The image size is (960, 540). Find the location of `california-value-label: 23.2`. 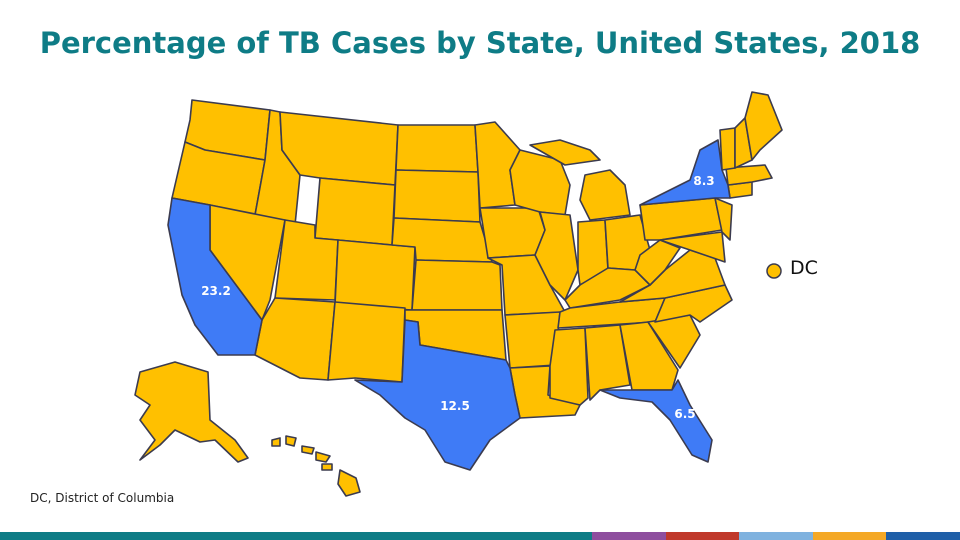

california-value-label: 23.2 is located at coordinates (216, 291).